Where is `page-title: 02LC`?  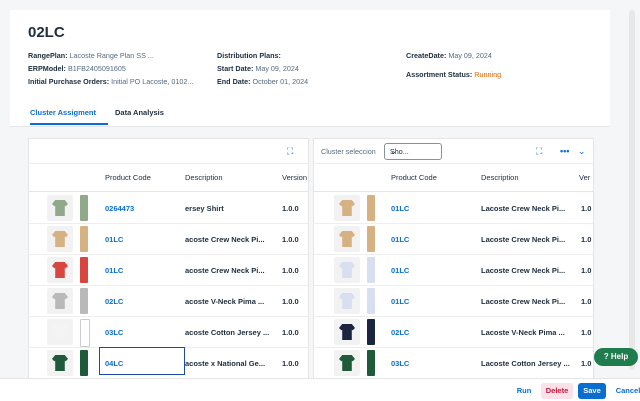 page-title: 02LC is located at coordinates (46, 32).